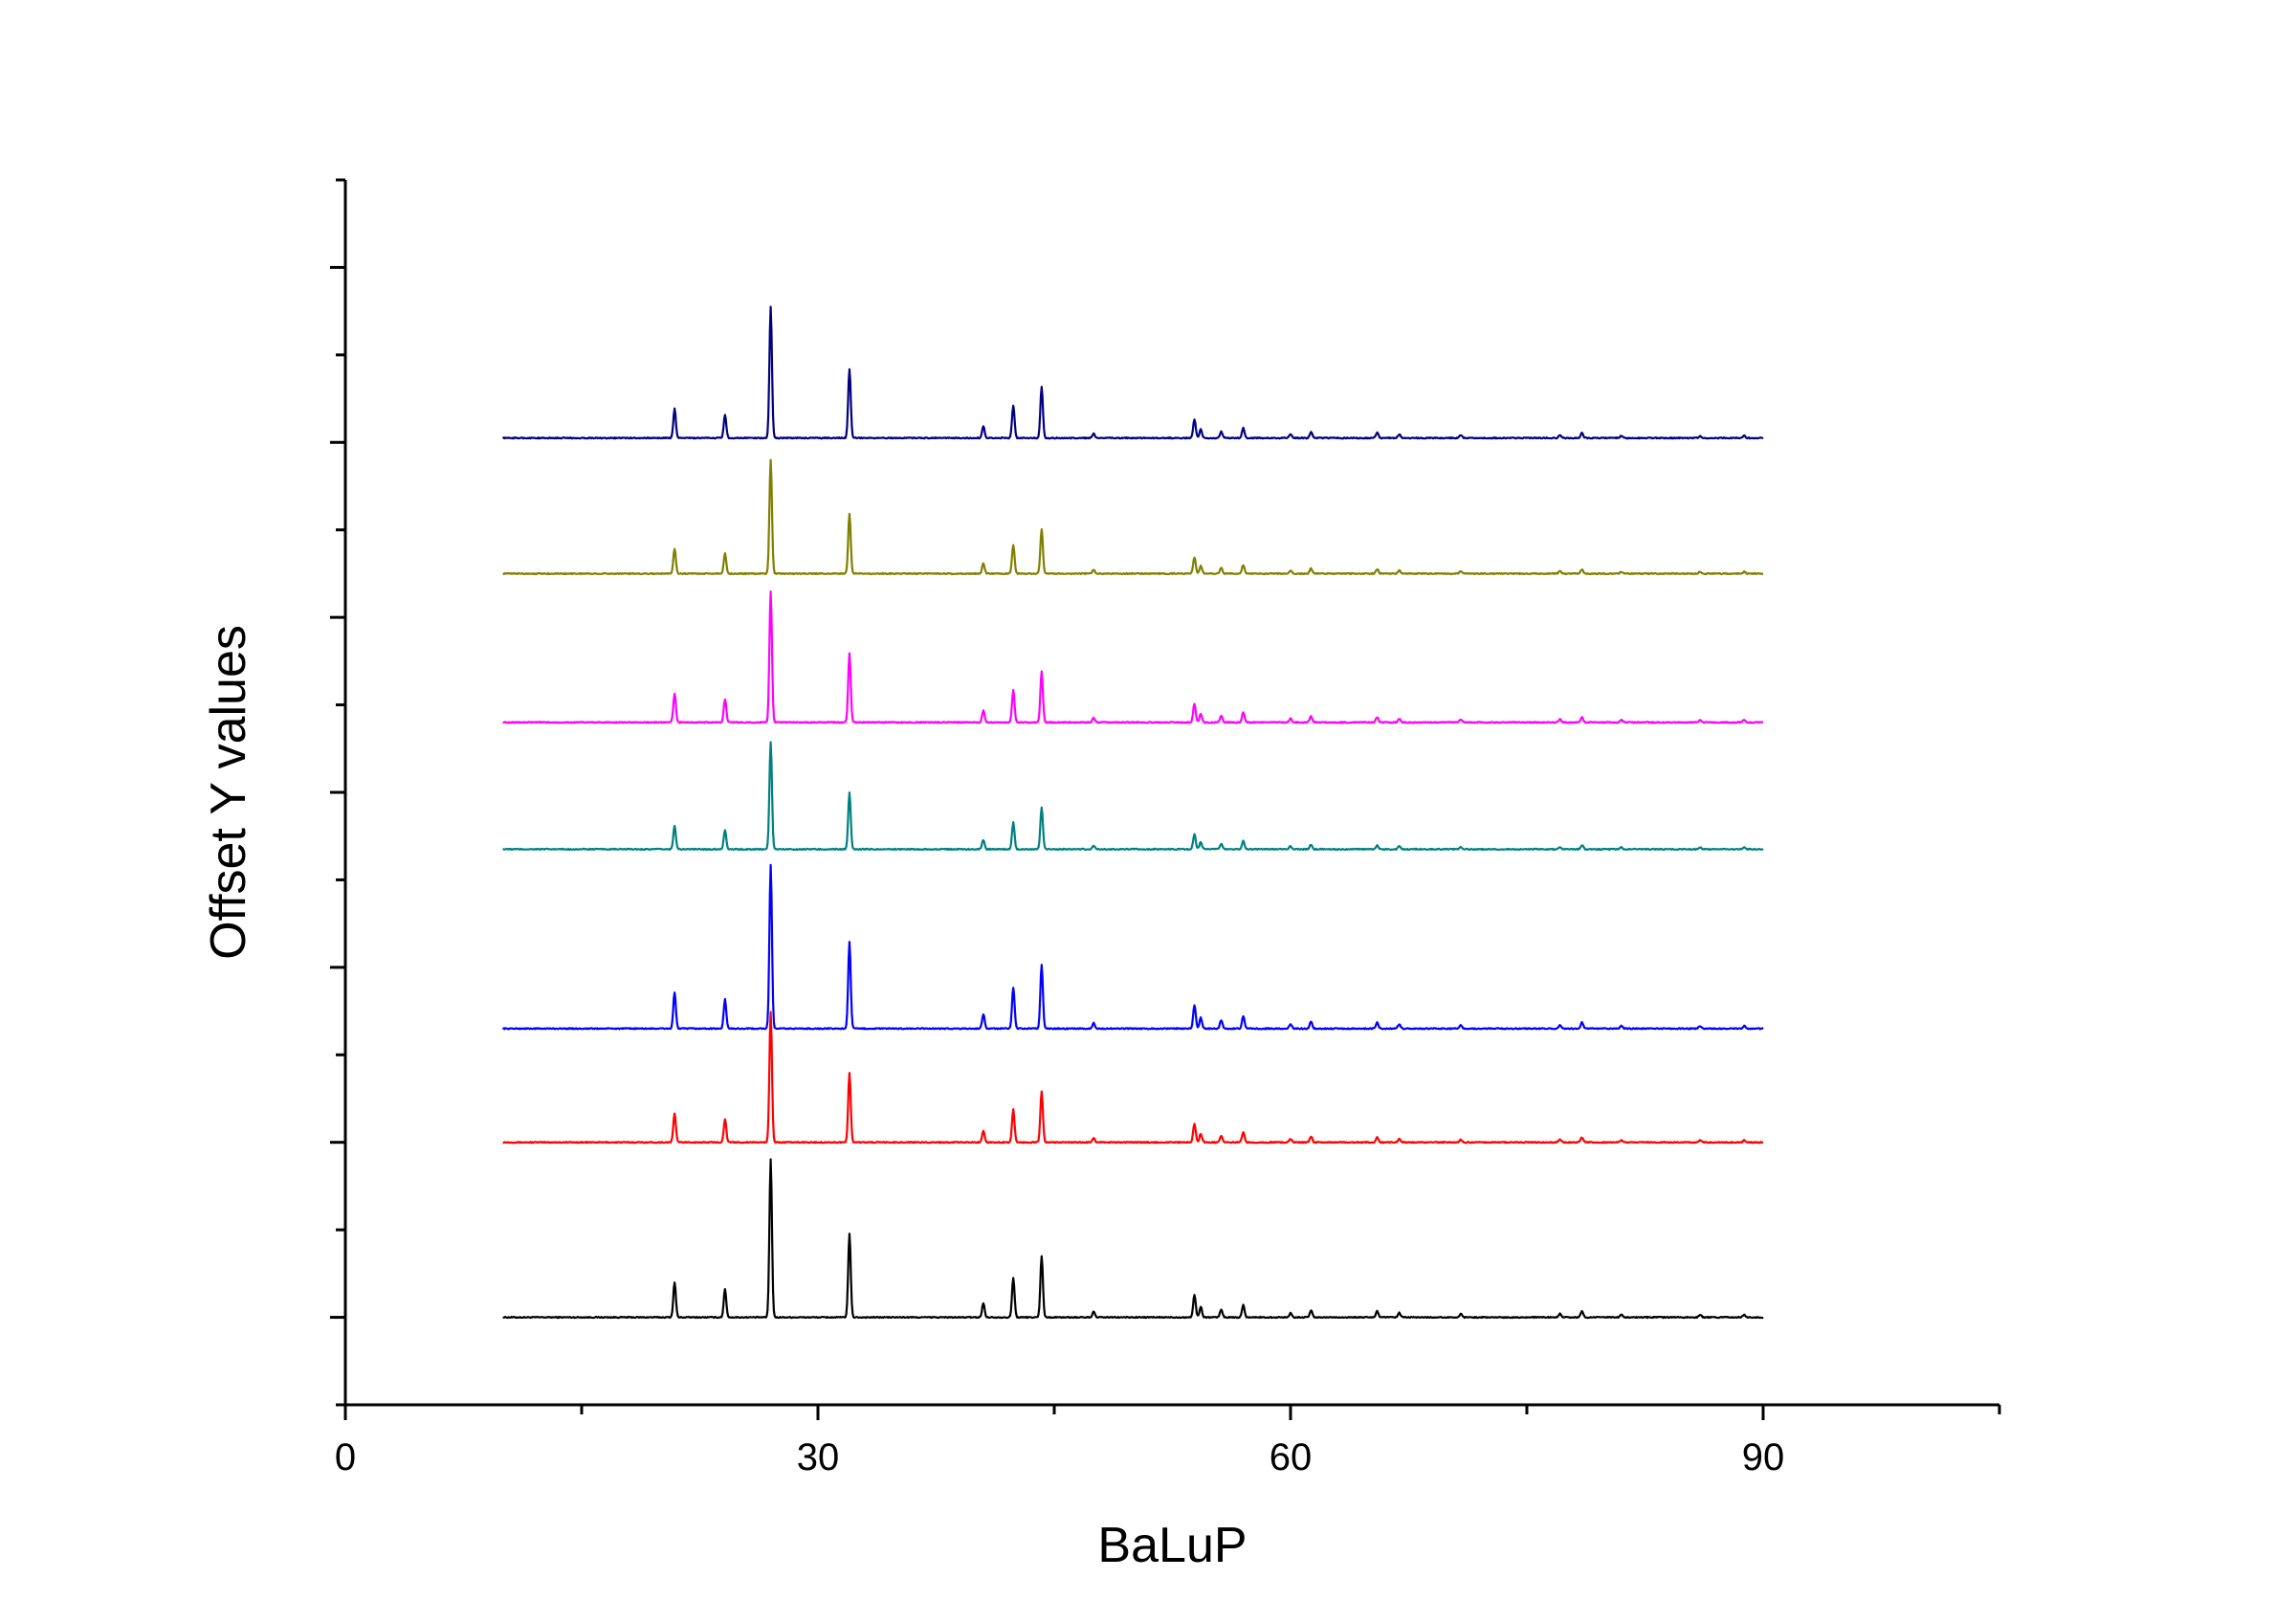  What do you see at coordinates (346, 1457) in the screenshot?
I see `x-tick-label: 0` at bounding box center [346, 1457].